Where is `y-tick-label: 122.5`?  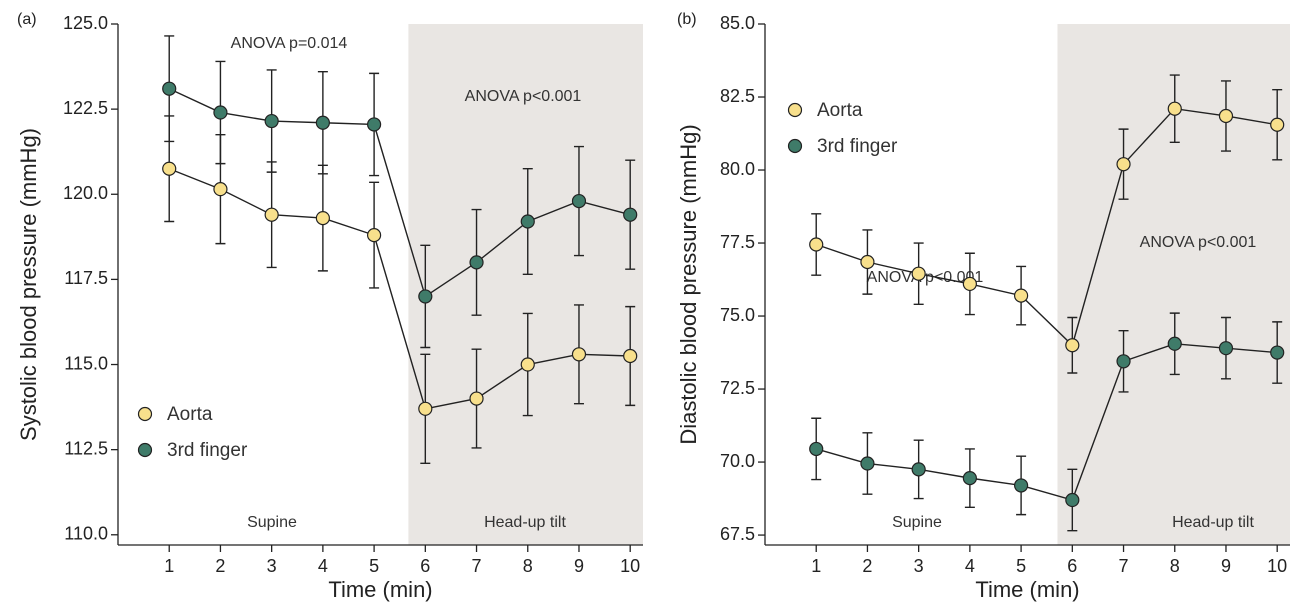
y-tick-label: 122.5 is located at coordinates (85, 108).